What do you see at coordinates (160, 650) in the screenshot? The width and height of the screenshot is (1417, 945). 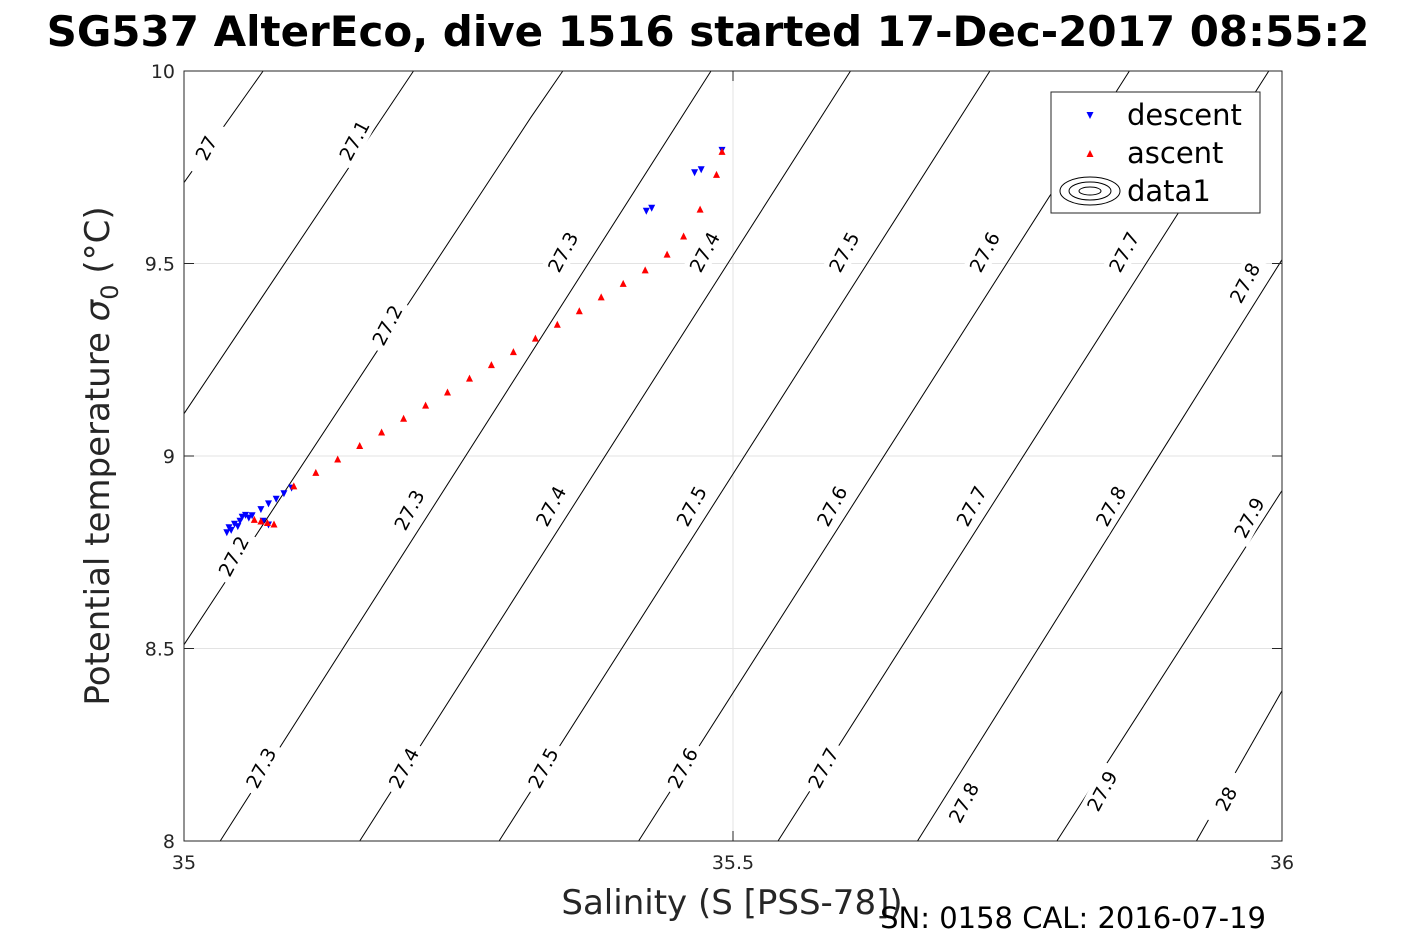 I see `y-tick-label: 8.5` at bounding box center [160, 650].